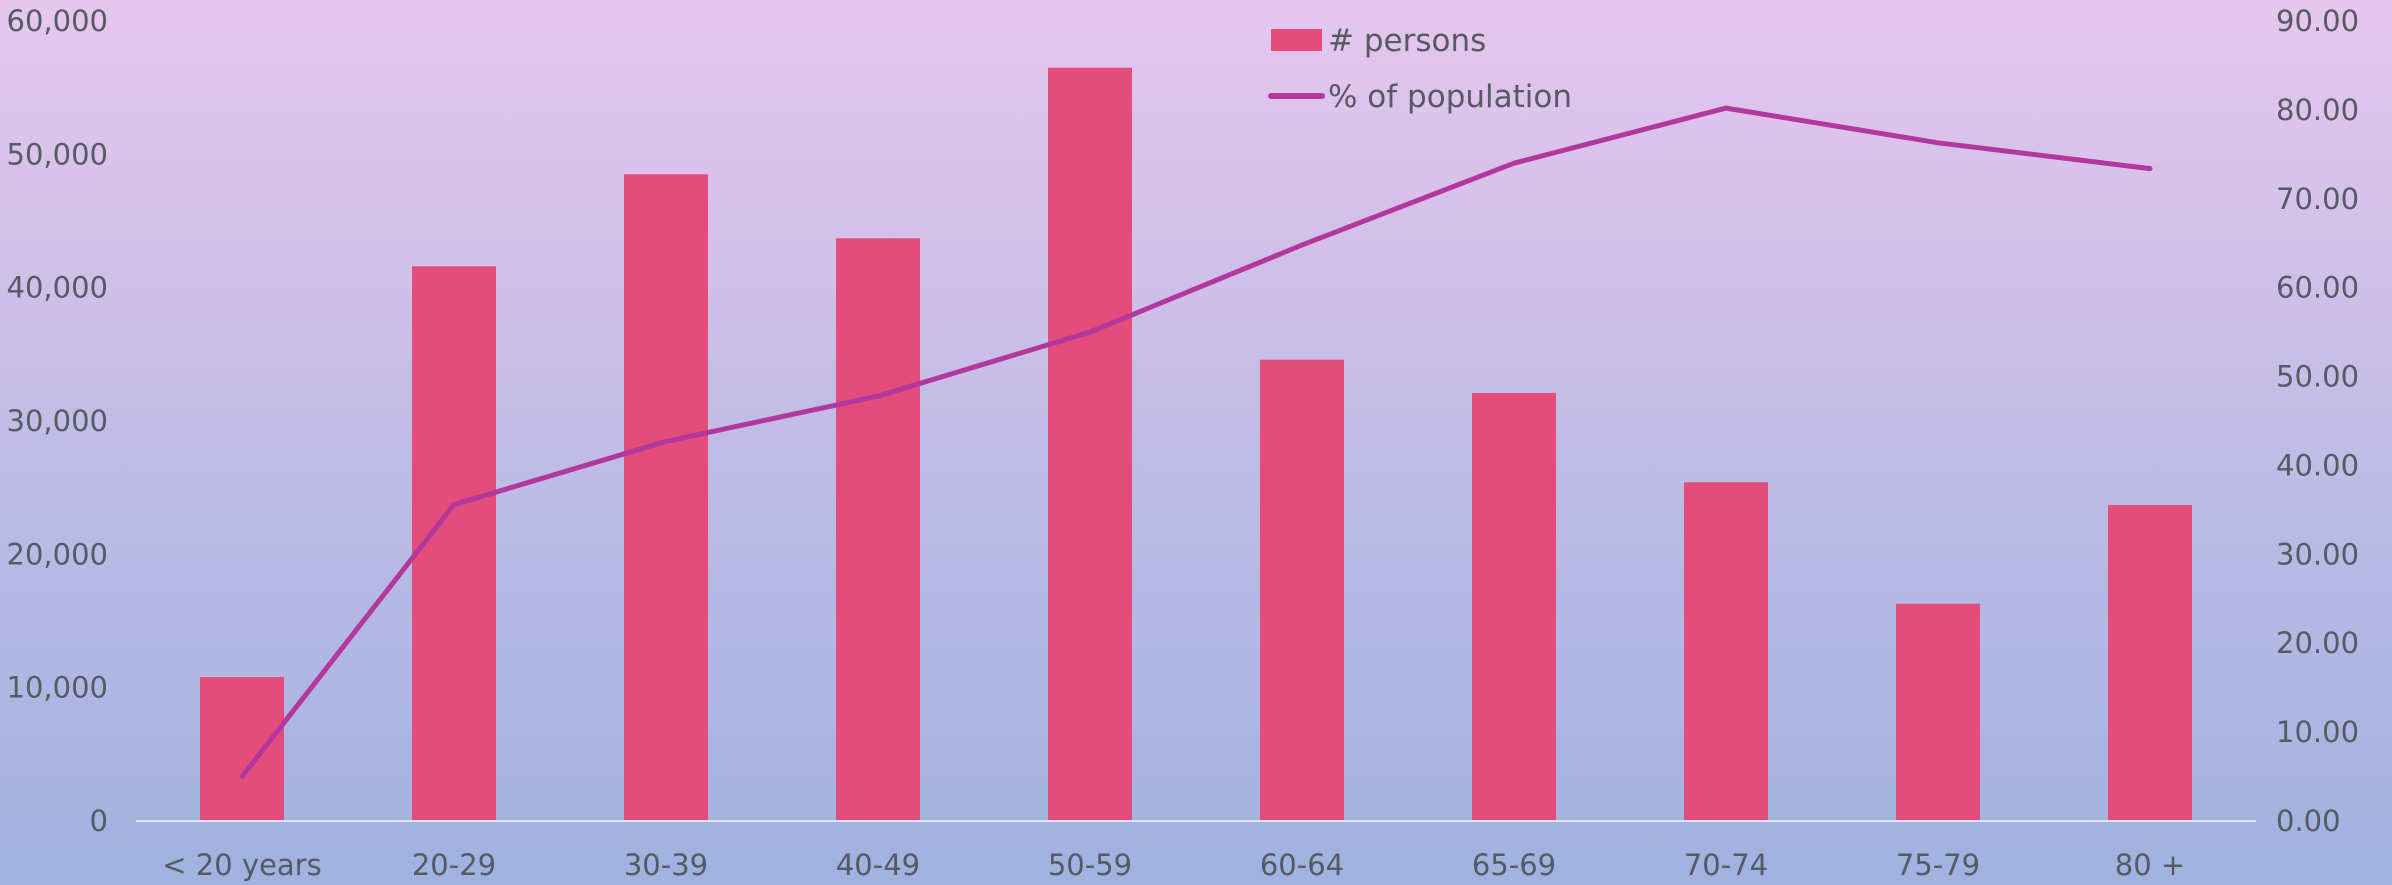  I want to click on y-right-tick-label: 80.00, so click(2317, 110).